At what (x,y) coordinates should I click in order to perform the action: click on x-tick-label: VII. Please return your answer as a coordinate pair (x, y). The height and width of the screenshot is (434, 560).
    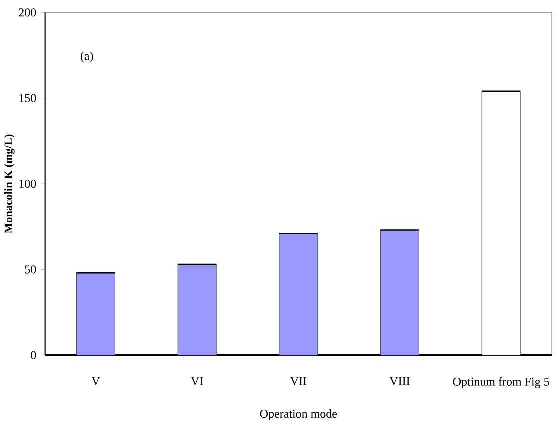
    Looking at the image, I should click on (298, 381).